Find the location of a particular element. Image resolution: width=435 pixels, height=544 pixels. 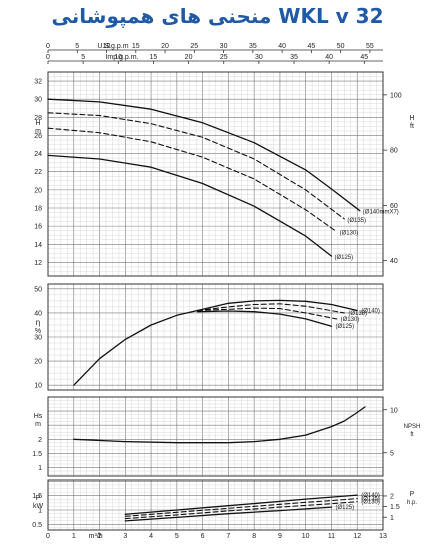

efficiency-series-label: (Ø140) is located at coordinates (370, 312).